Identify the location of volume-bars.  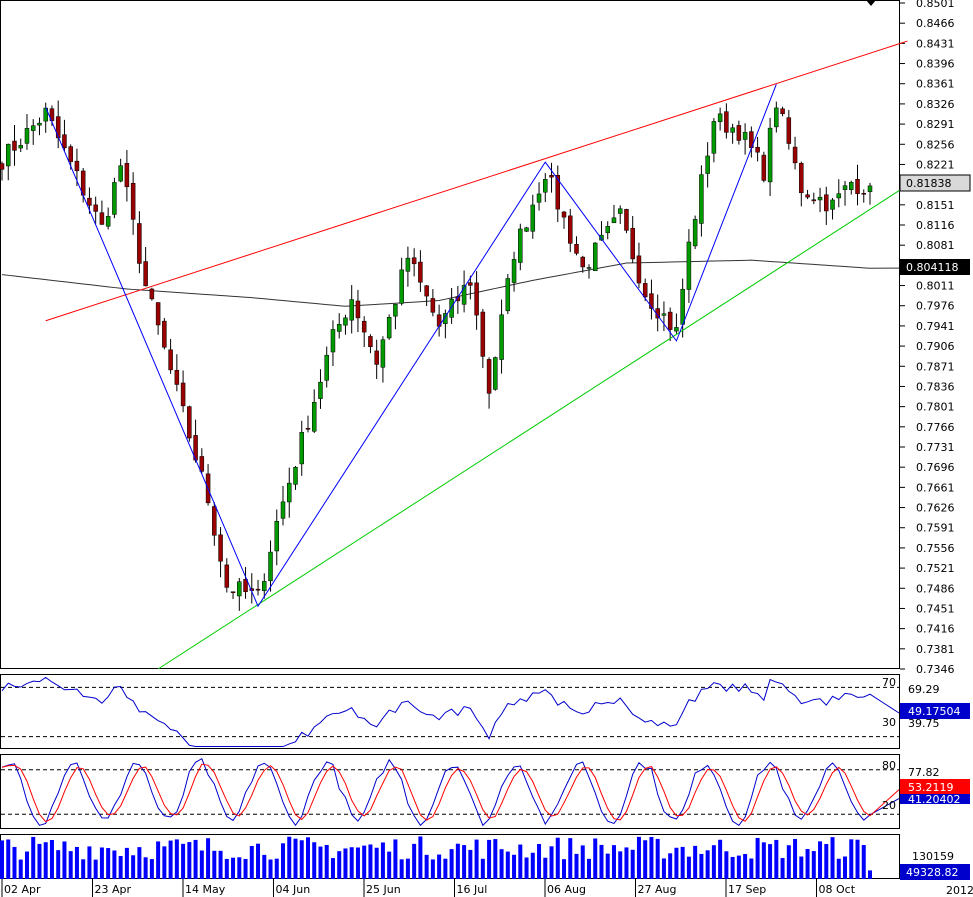
(436, 857).